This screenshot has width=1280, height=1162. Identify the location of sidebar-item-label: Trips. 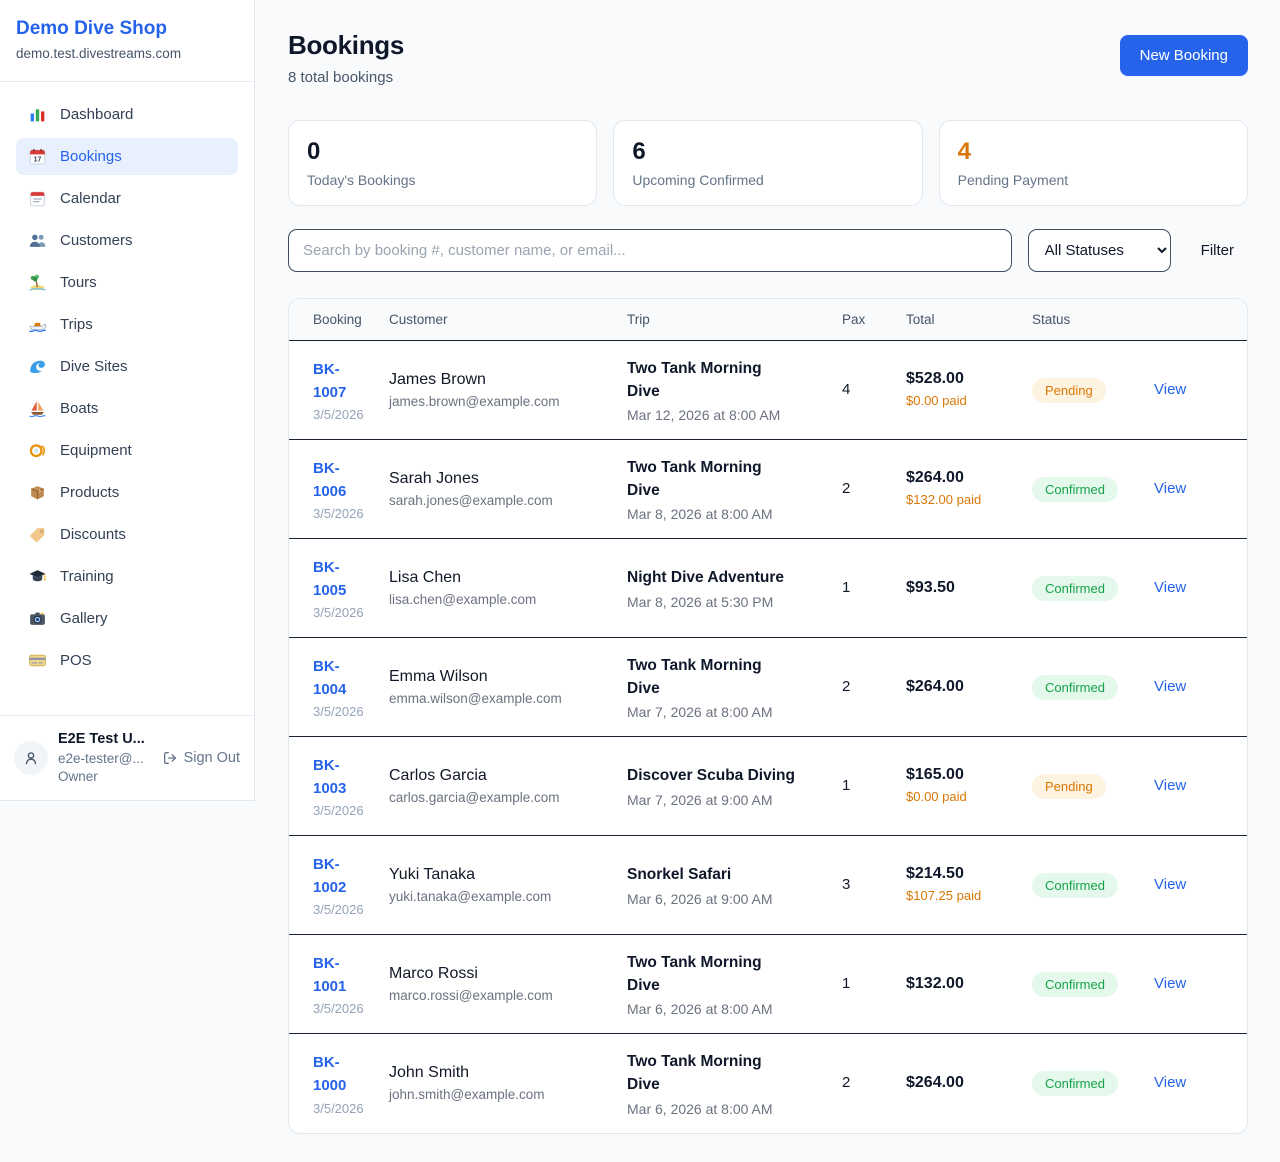
(76, 324).